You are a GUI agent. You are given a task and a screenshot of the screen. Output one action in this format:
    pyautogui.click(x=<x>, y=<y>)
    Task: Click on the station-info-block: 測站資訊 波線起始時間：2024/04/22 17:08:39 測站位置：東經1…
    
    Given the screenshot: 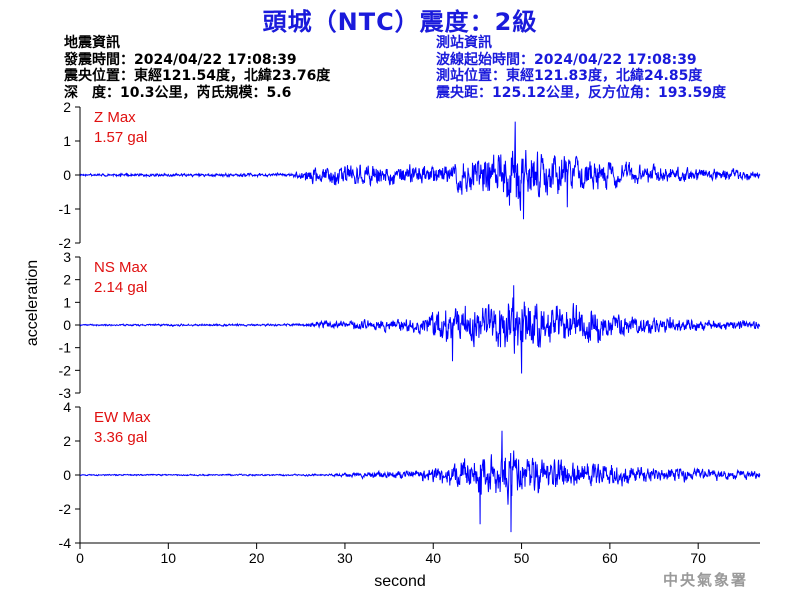 What is the action you would take?
    pyautogui.click(x=581, y=68)
    